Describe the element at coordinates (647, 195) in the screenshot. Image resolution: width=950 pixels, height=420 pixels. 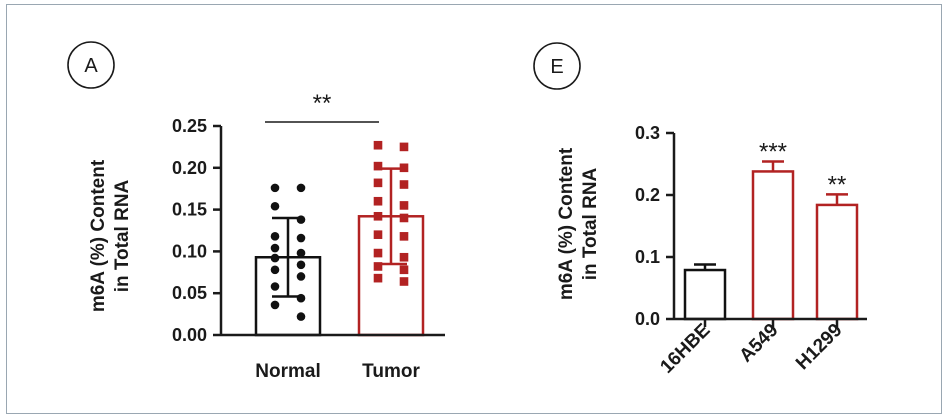
I see `panel-e-y-tick-label: 0.2` at that location.